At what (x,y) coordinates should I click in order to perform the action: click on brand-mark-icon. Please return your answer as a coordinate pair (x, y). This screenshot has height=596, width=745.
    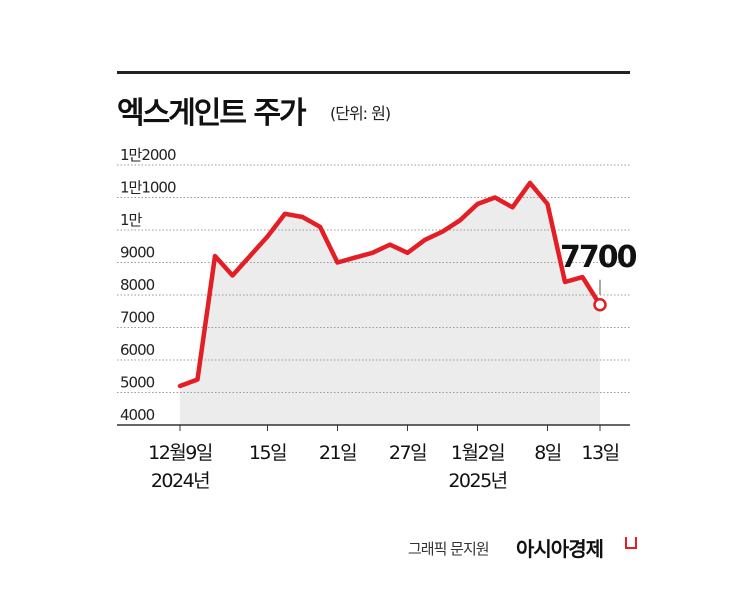
    Looking at the image, I should click on (631, 543).